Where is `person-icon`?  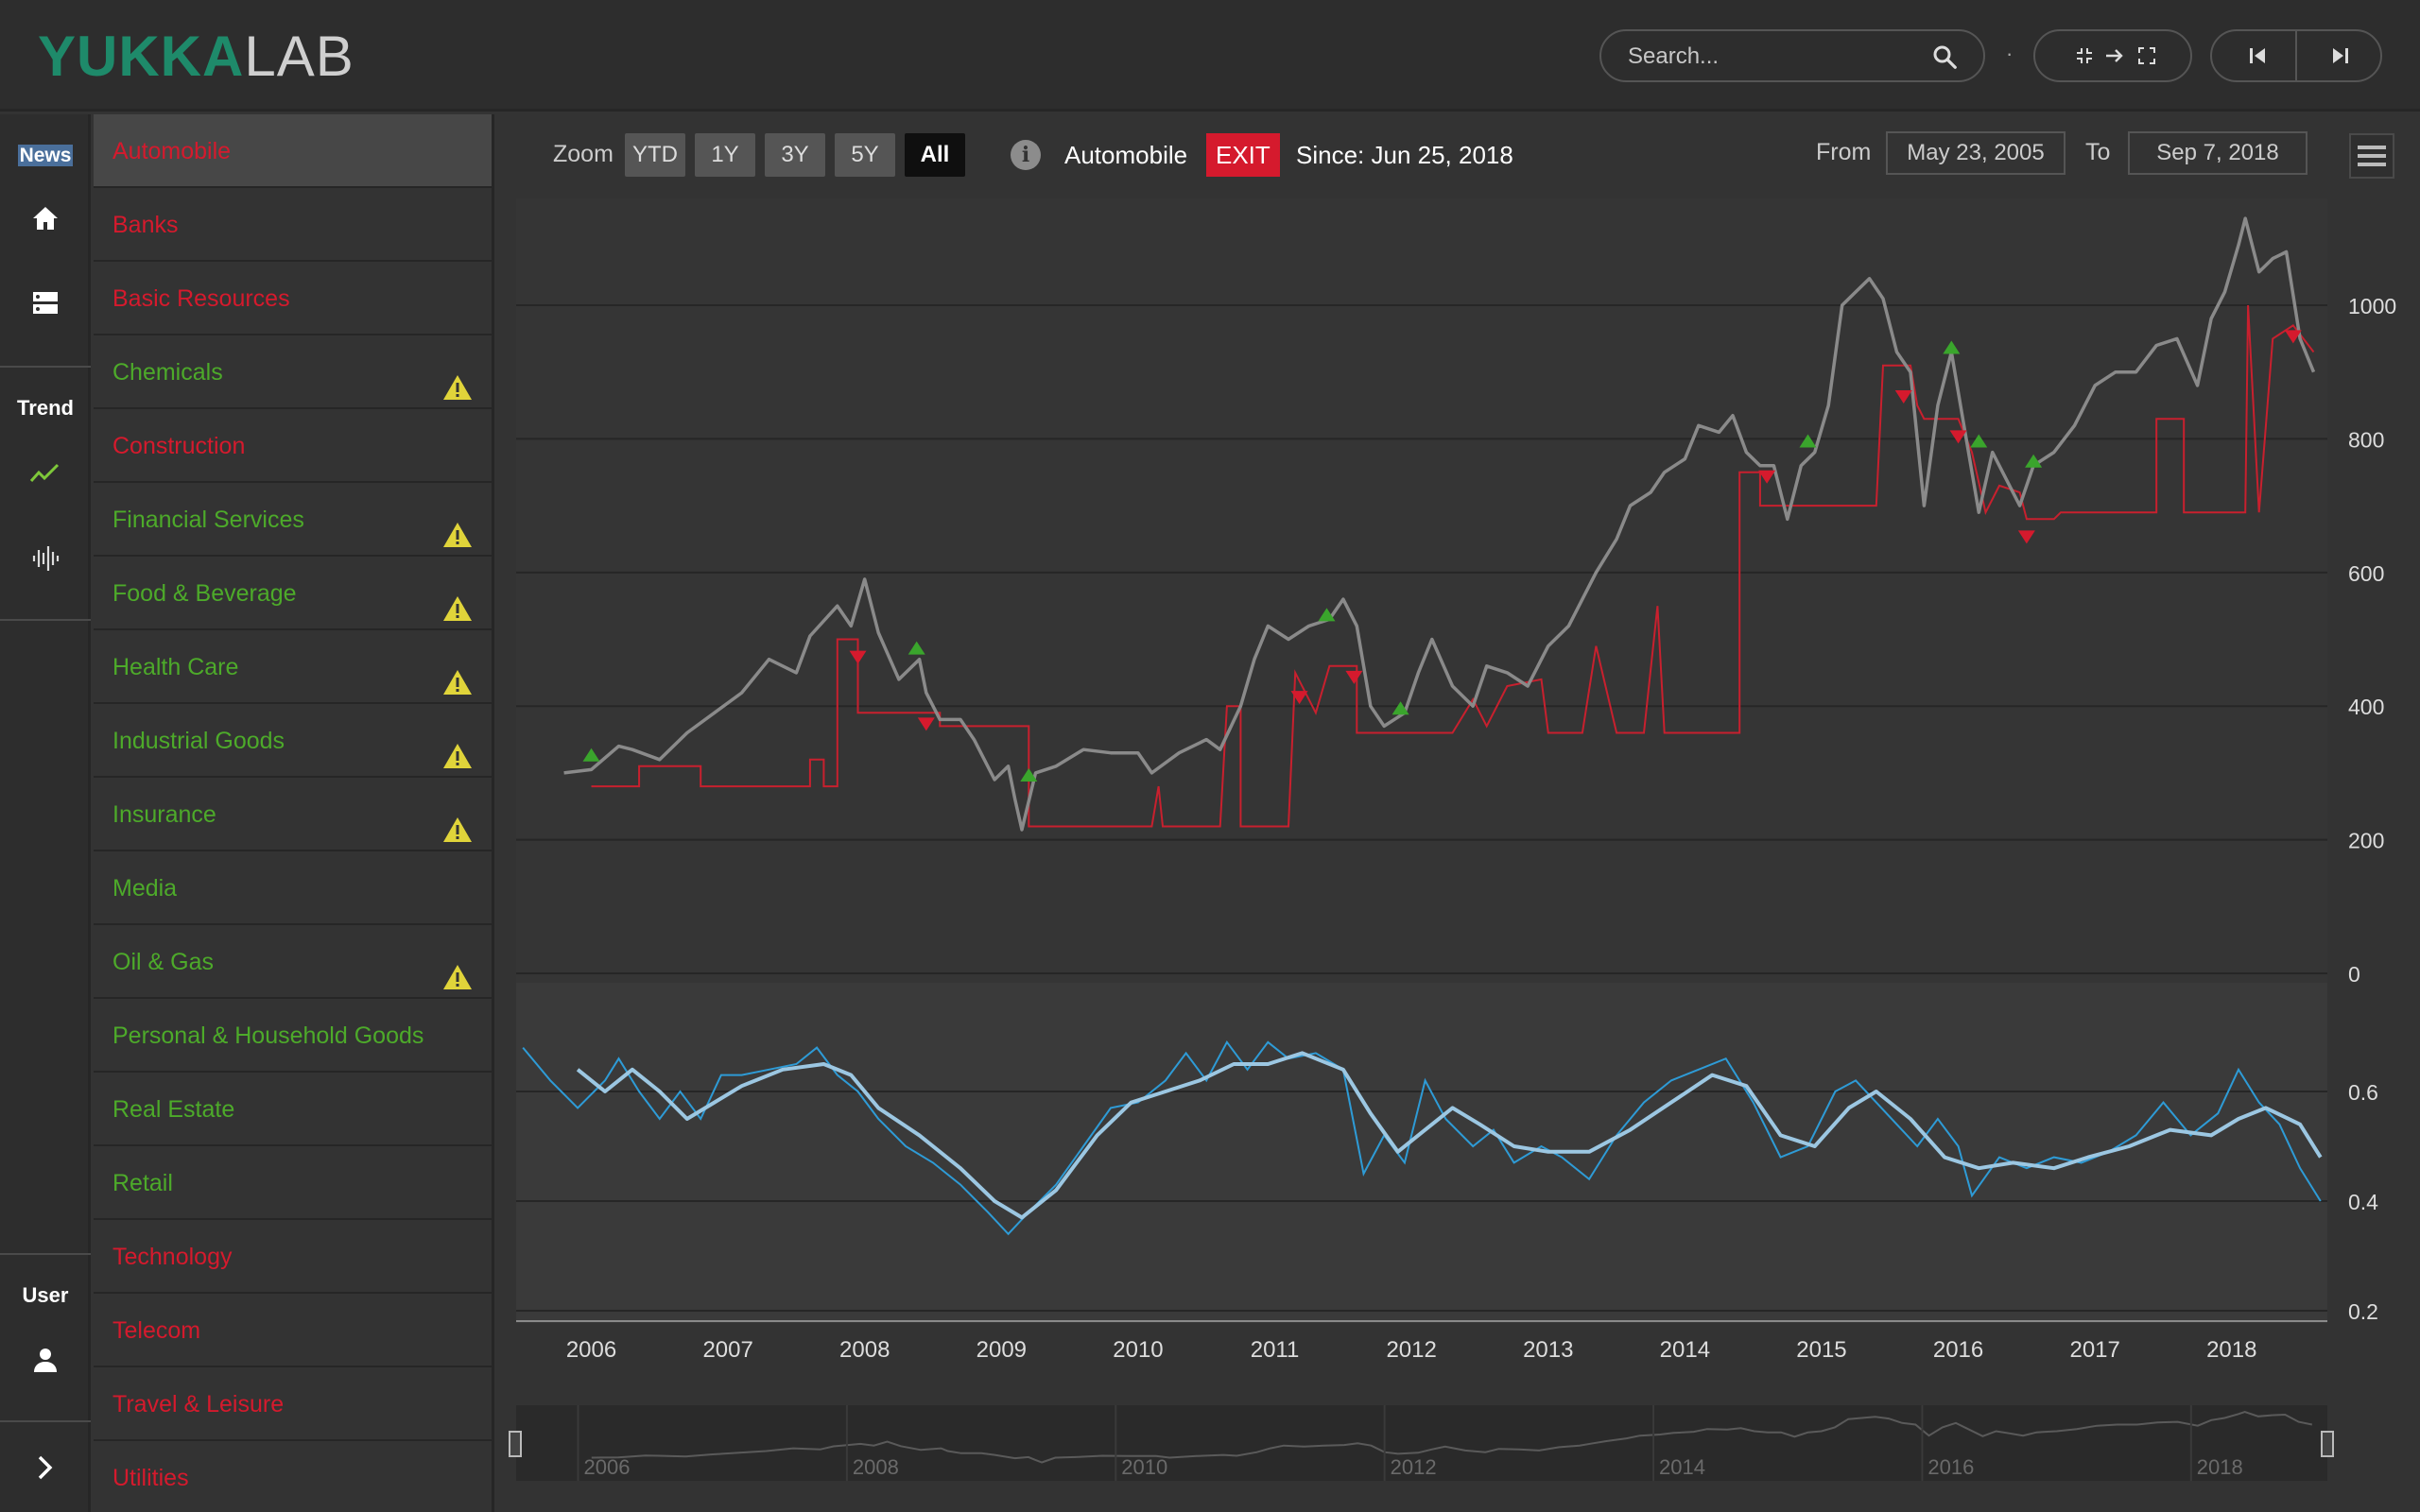
person-icon is located at coordinates (45, 1360).